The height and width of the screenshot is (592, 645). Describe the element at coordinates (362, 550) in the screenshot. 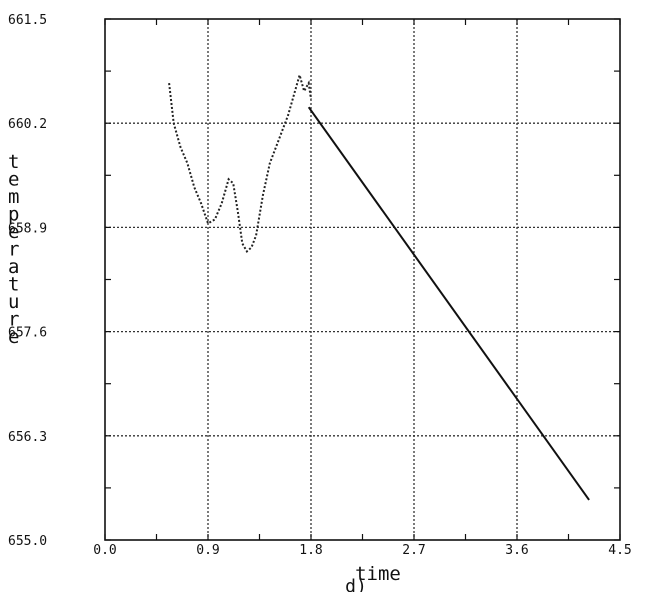

I see `x-tick-labels: 0.0 0.9 1.8 2.7 3.6 4.5` at that location.